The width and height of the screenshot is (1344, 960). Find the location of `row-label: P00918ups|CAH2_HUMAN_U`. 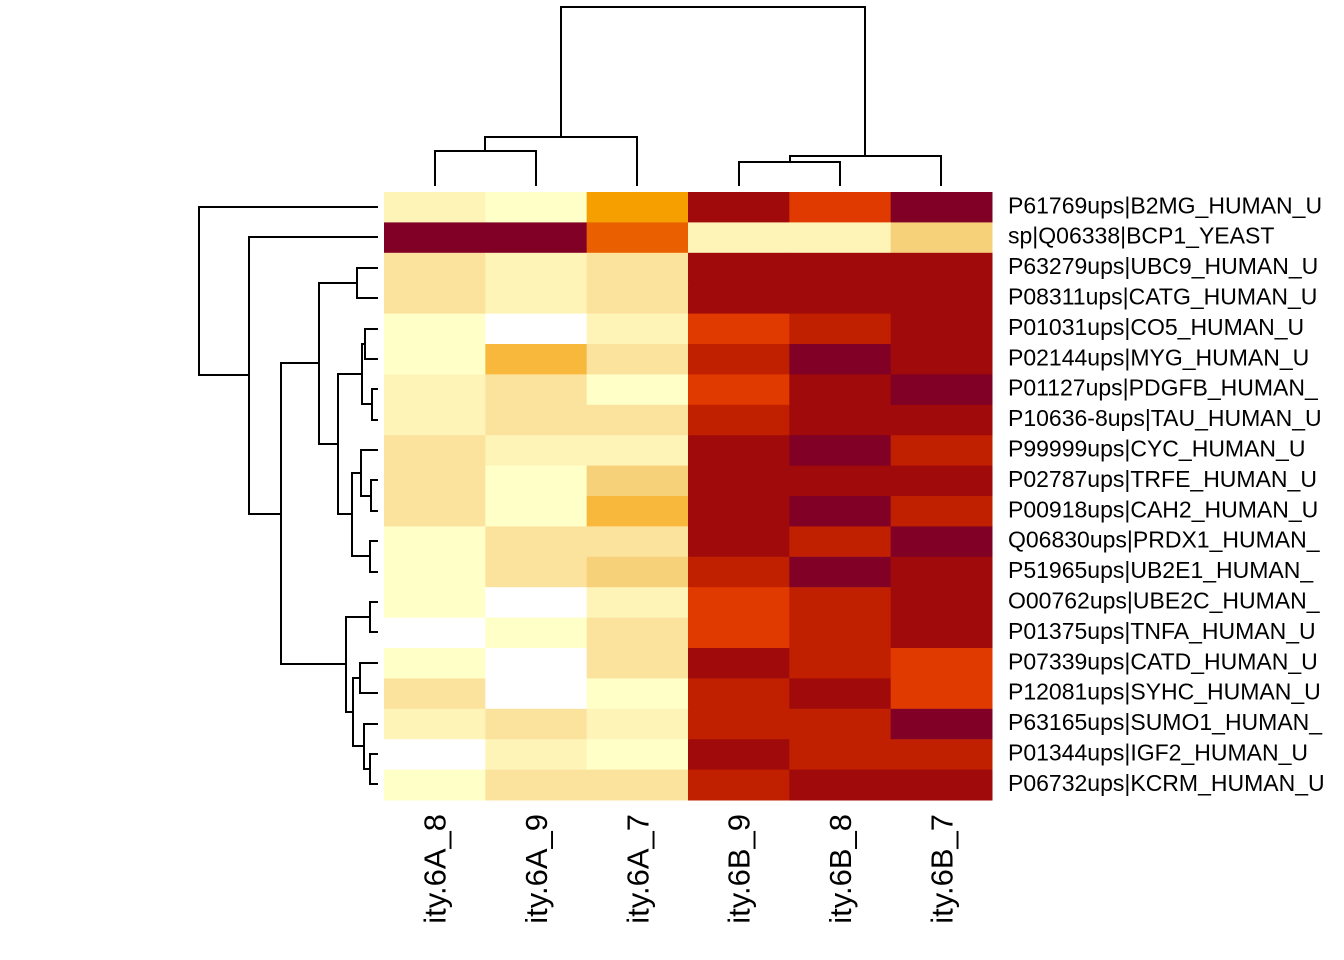

row-label: P00918ups|CAH2_HUMAN_U is located at coordinates (1163, 509).